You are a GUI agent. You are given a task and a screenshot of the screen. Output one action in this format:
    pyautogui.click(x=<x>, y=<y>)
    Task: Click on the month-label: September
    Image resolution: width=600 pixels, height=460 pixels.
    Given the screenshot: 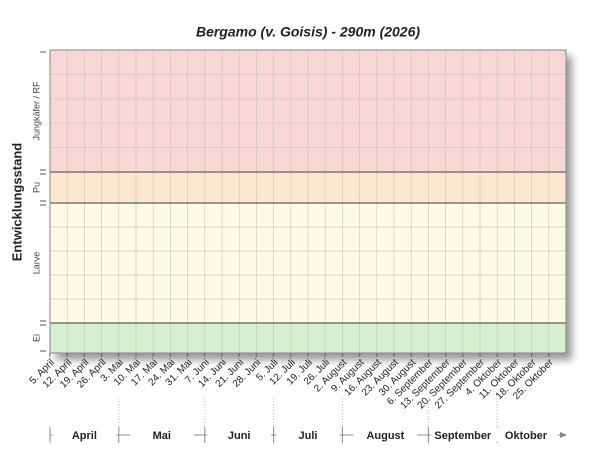 What is the action you would take?
    pyautogui.click(x=463, y=436)
    